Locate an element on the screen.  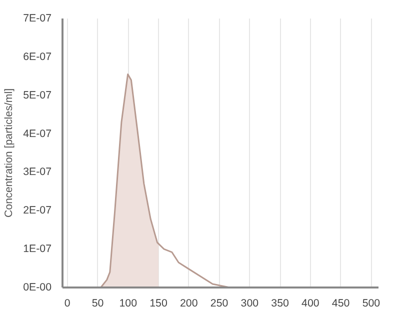
x-tick-label: 200 is located at coordinates (189, 303).